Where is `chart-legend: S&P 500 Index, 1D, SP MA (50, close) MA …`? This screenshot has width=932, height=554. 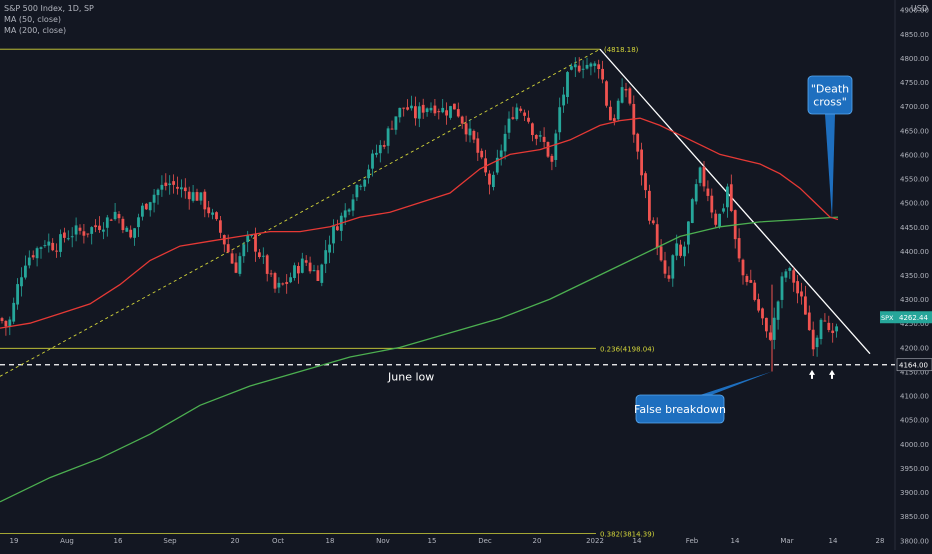
chart-legend: S&P 500 Index, 1D, SP MA (50, close) MA … is located at coordinates (49, 19).